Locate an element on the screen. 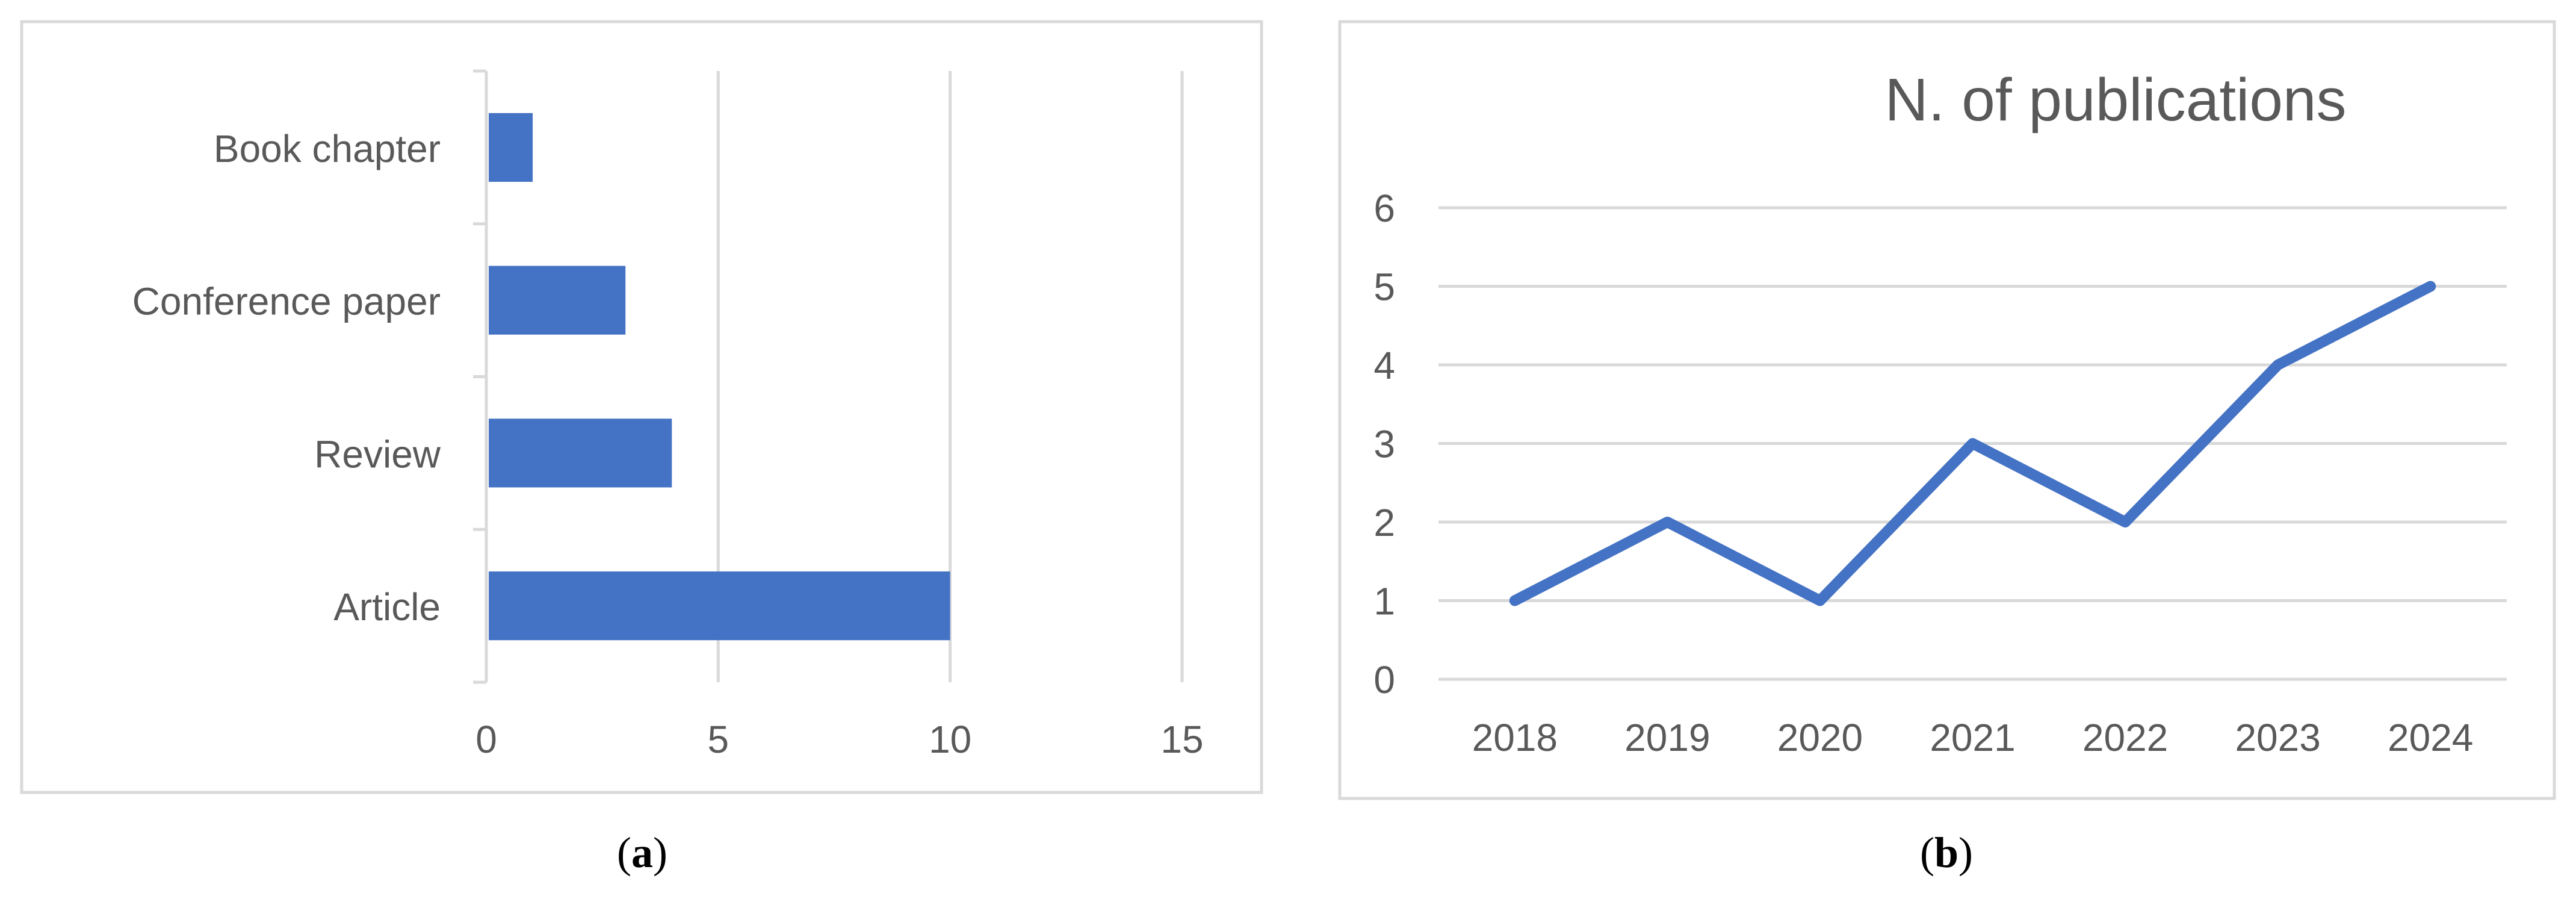 Image resolution: width=2576 pixels, height=899 pixels. y-tick-label: 3 is located at coordinates (1384, 444).